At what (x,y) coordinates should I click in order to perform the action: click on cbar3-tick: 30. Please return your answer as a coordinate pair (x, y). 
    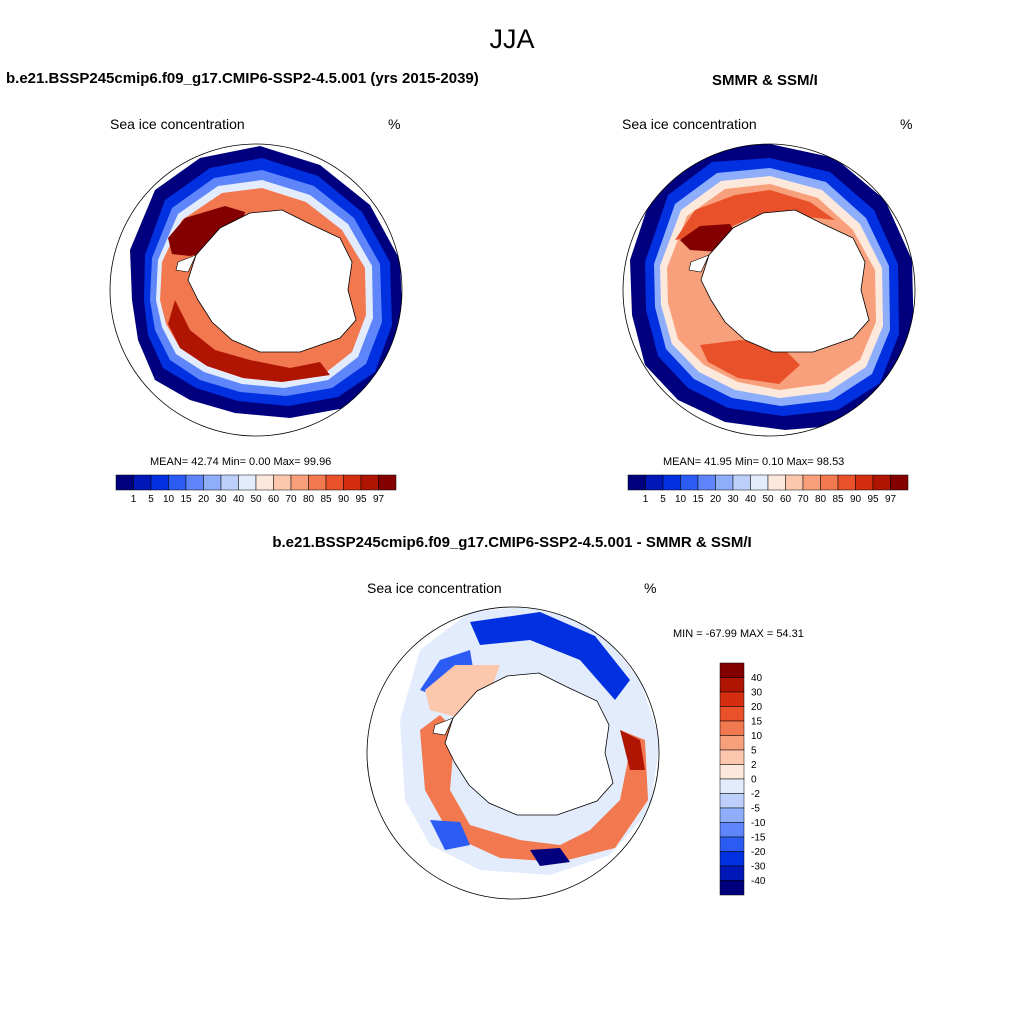
    Looking at the image, I should click on (757, 693).